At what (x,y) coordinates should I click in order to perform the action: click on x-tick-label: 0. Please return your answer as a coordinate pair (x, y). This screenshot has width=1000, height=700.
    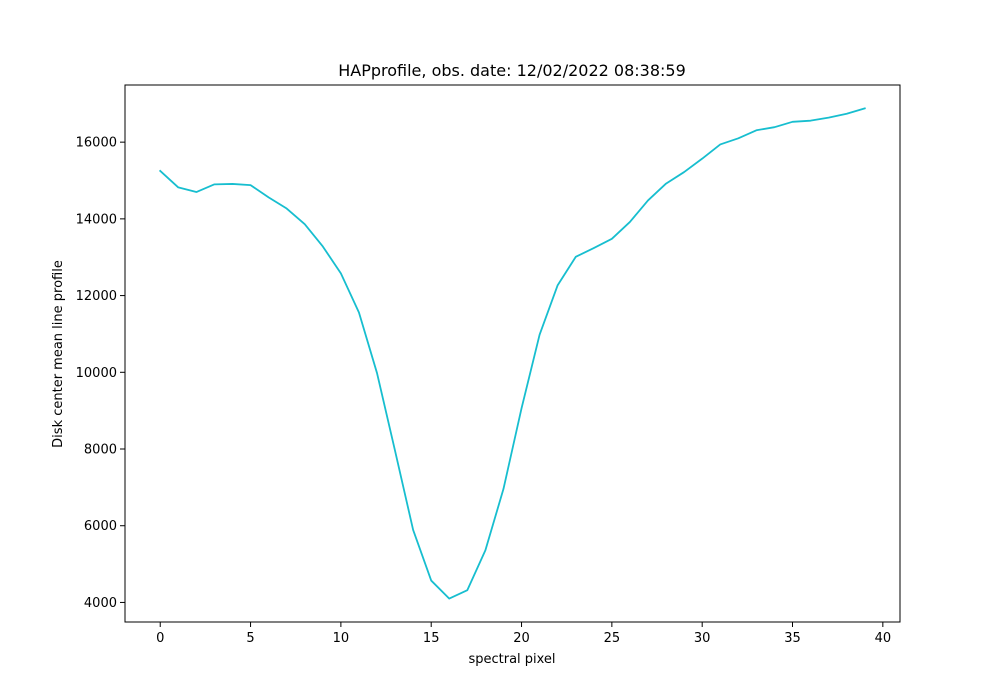
    Looking at the image, I should click on (160, 638).